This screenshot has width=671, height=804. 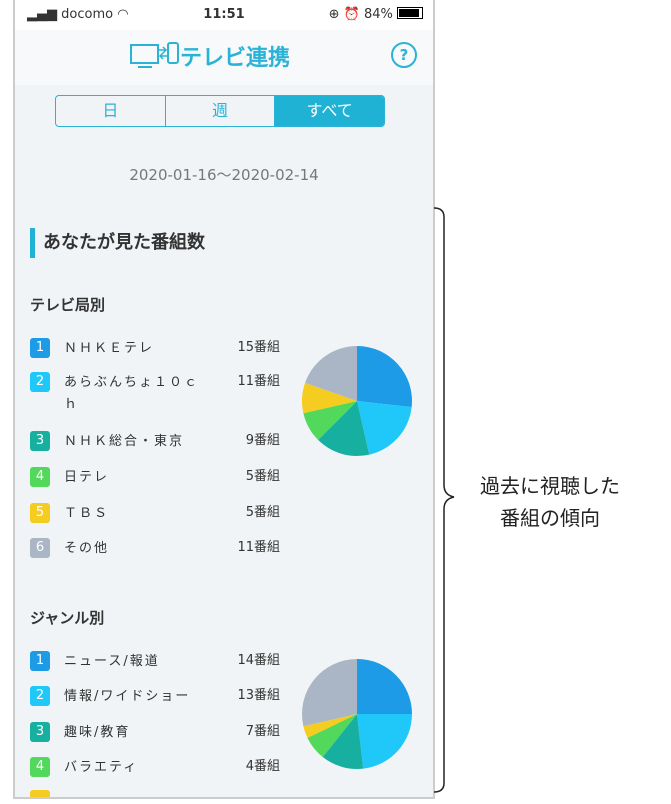 I want to click on date-range: 2020-01-16〜2020-02-14, so click(x=224, y=175).